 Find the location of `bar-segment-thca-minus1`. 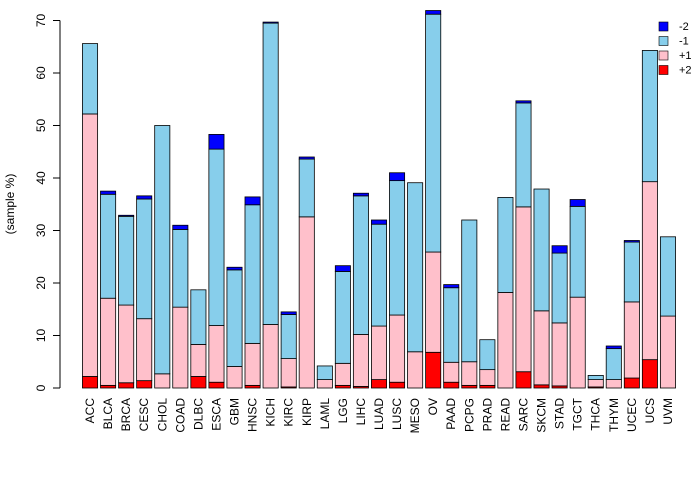

bar-segment-thca-minus1 is located at coordinates (595, 377).